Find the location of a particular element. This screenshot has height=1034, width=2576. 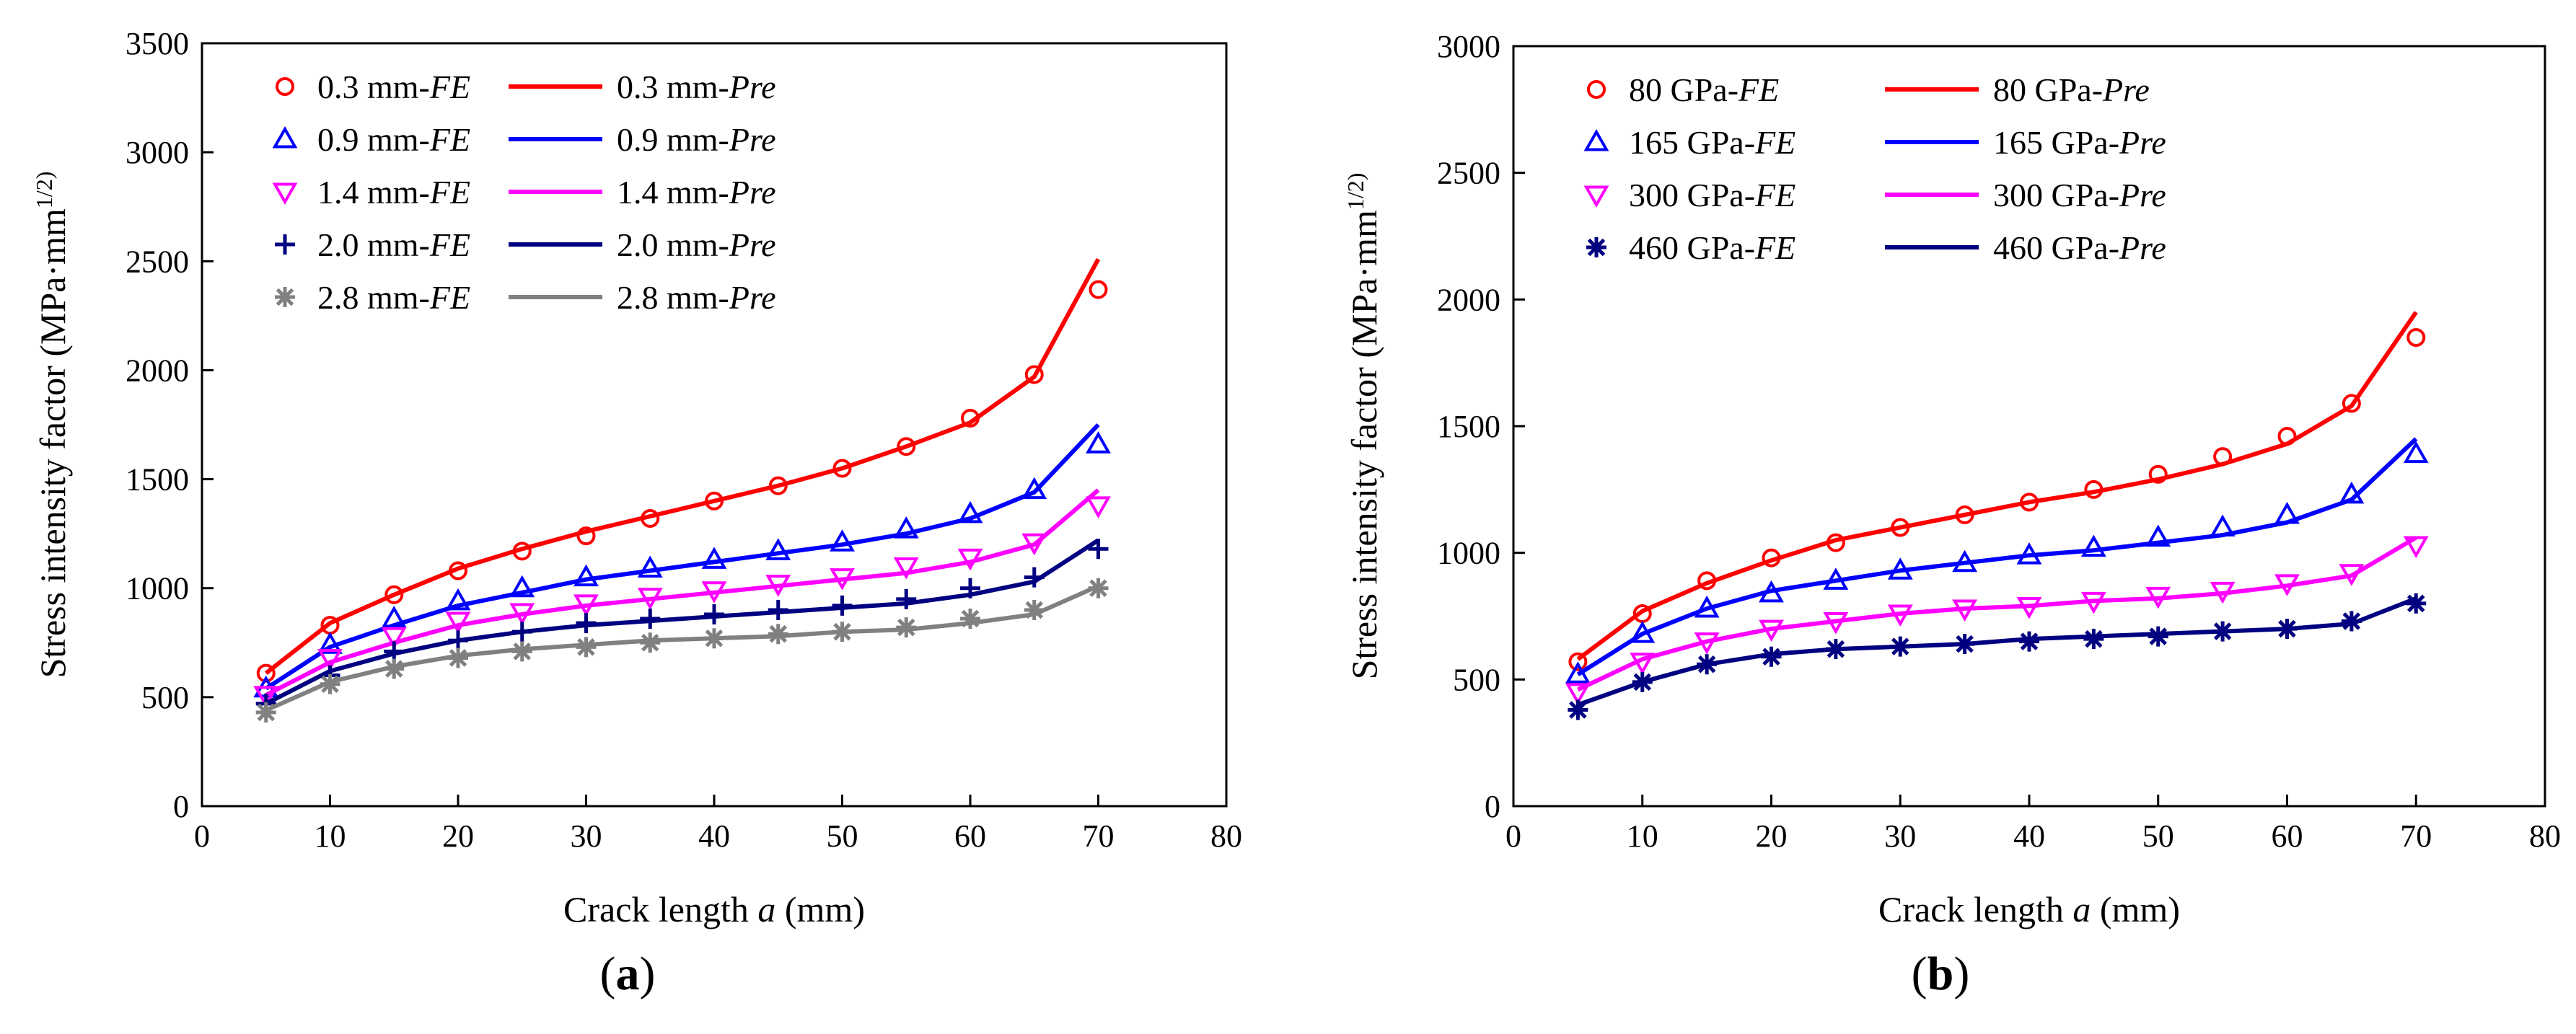

legend-fe-label: 2.0 mm-FE is located at coordinates (393, 244).